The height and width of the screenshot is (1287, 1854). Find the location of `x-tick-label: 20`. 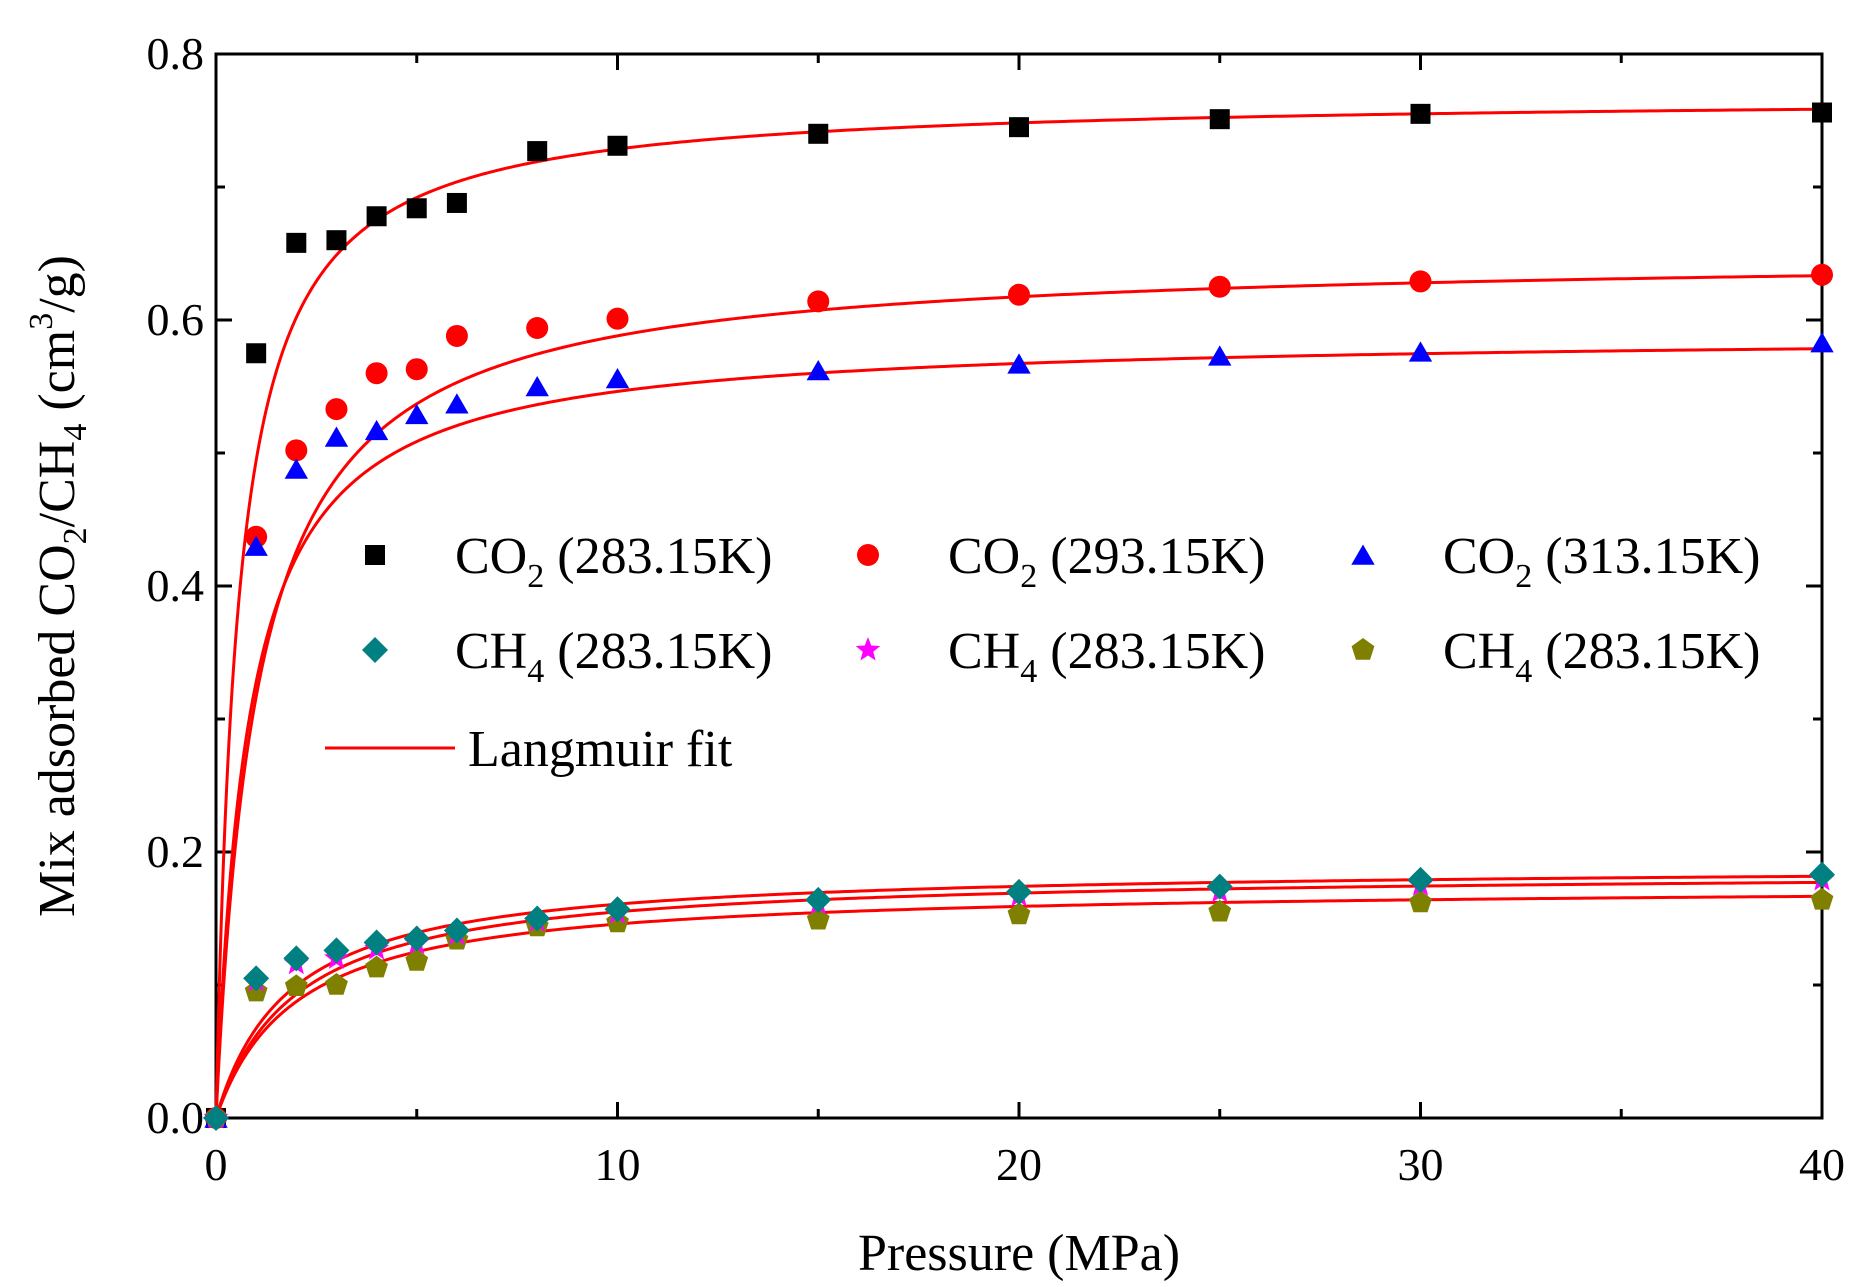

x-tick-label: 20 is located at coordinates (1019, 1164).